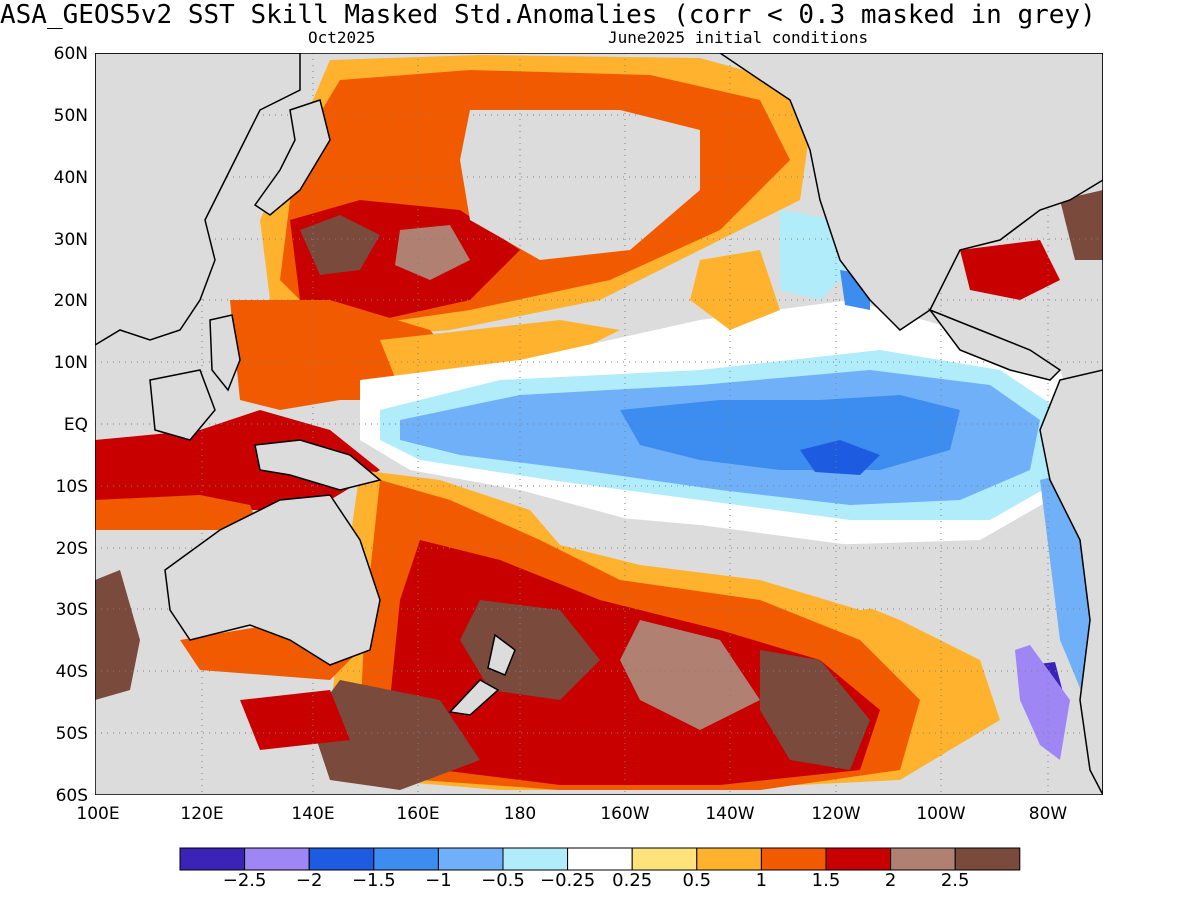  What do you see at coordinates (697, 880) in the screenshot?
I see `colorbar-label: 0.5` at bounding box center [697, 880].